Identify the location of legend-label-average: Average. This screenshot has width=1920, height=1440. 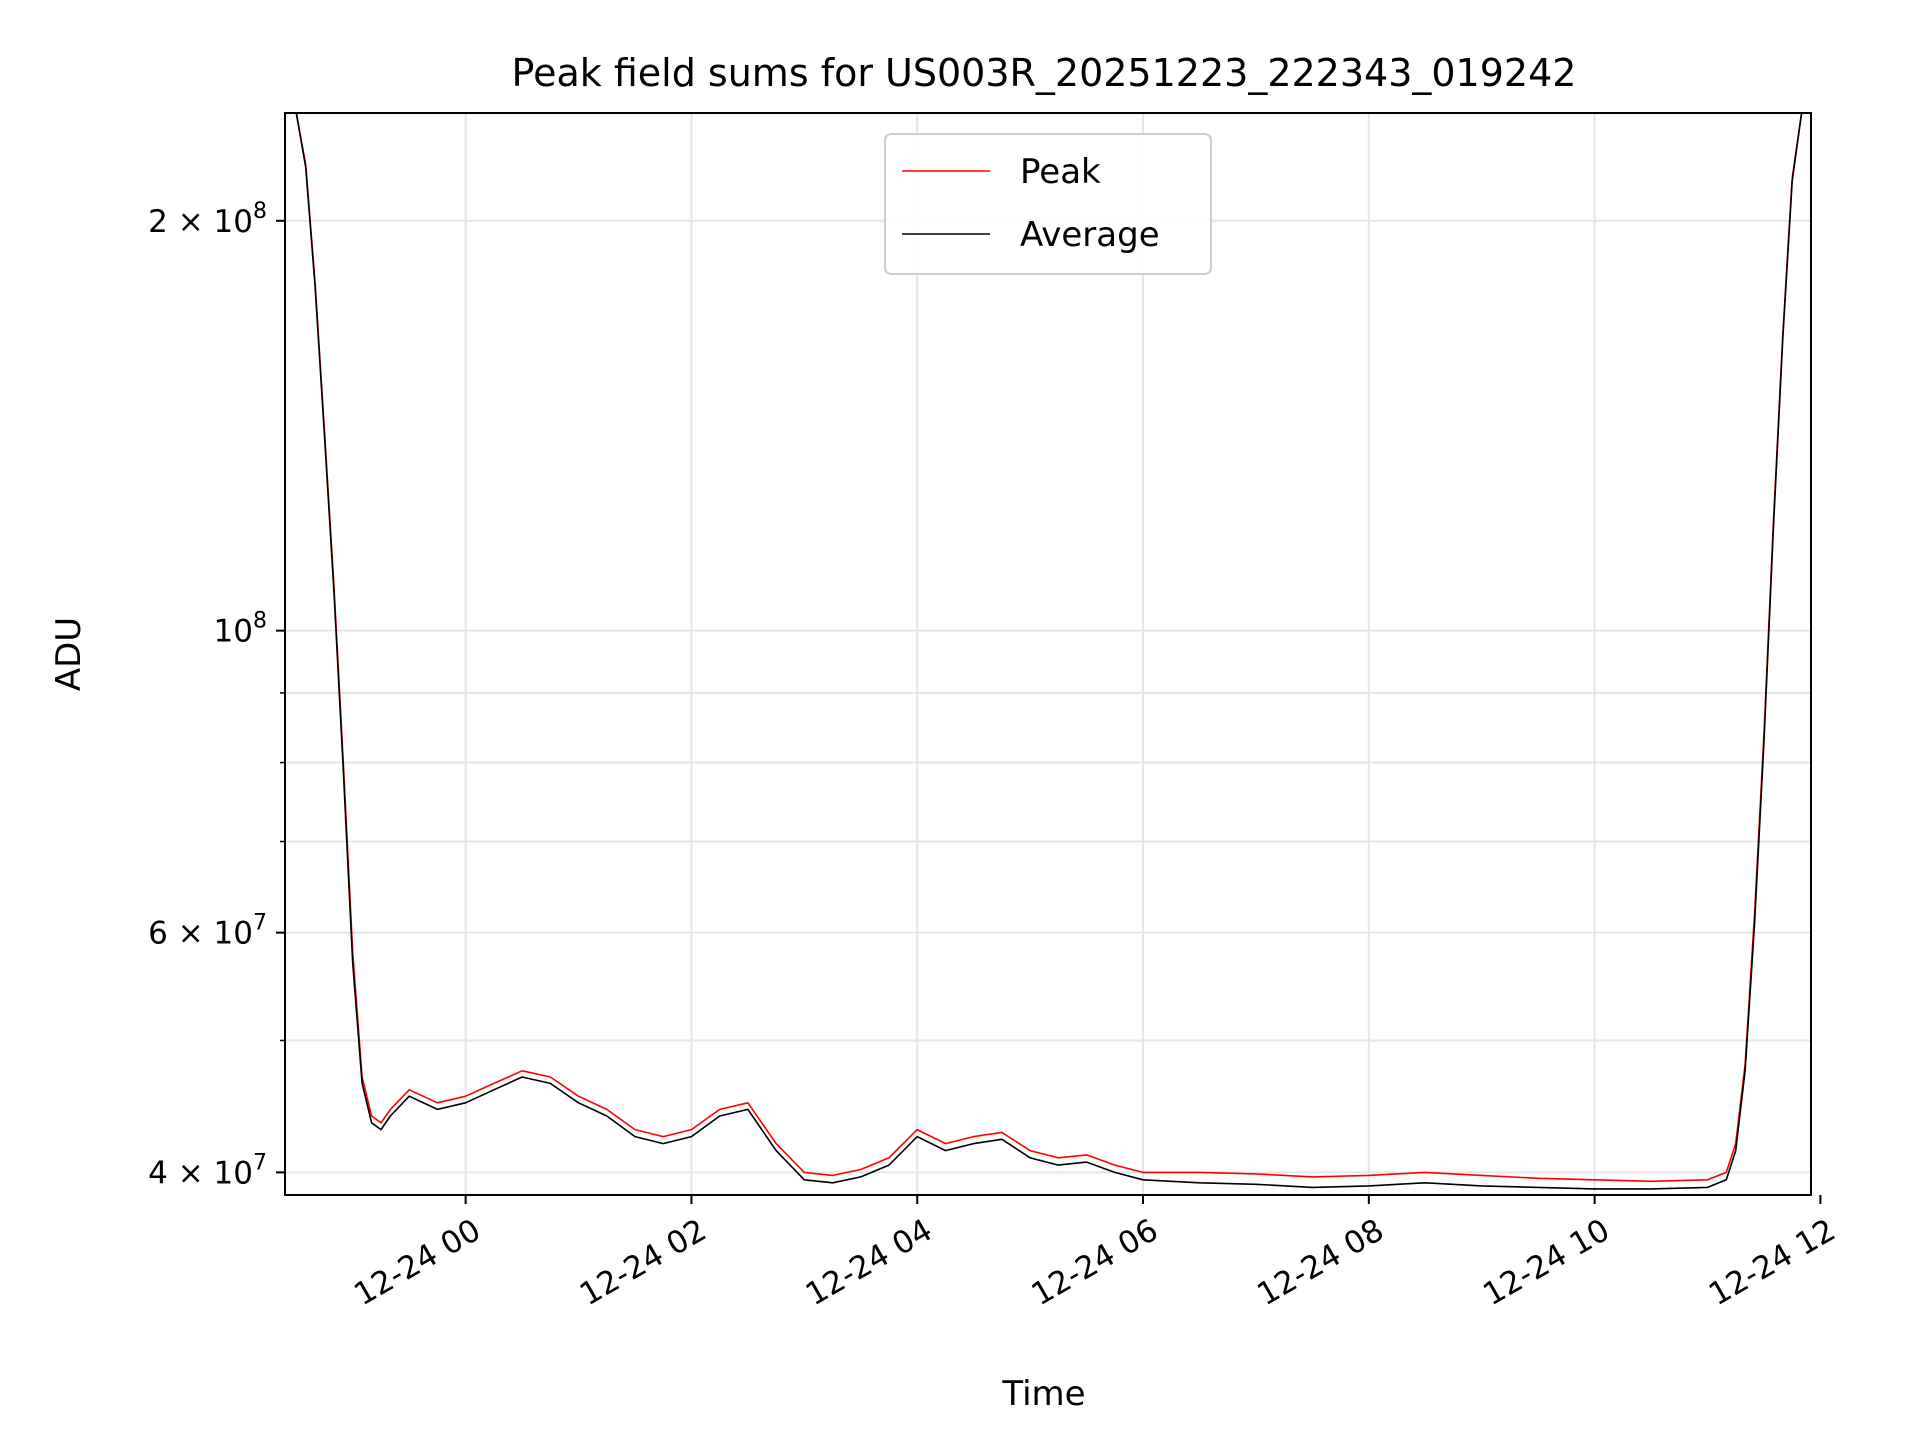
(1090, 235).